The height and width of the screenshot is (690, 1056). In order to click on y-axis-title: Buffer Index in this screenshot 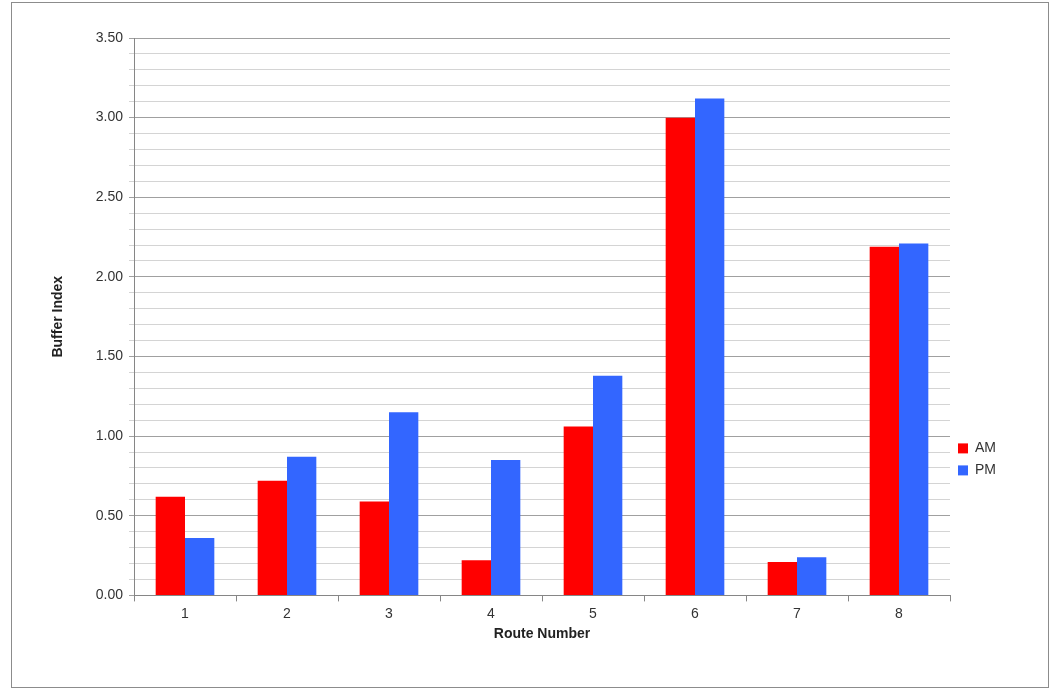, I will do `click(57, 316)`.